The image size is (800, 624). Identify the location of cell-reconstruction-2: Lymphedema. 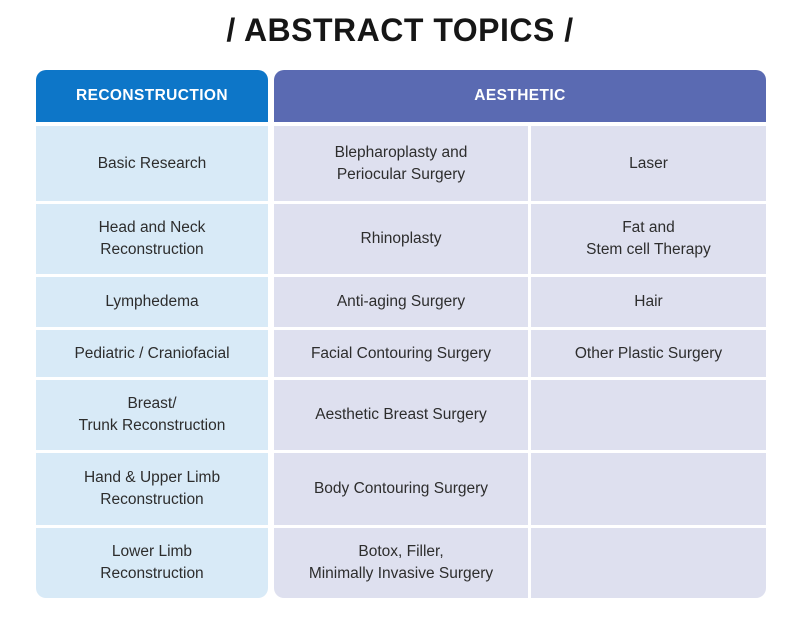
(152, 302).